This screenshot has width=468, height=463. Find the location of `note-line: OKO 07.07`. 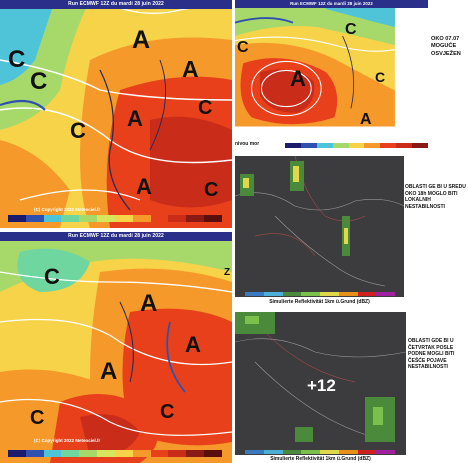

note-line: OKO 07.07 is located at coordinates (445, 39).